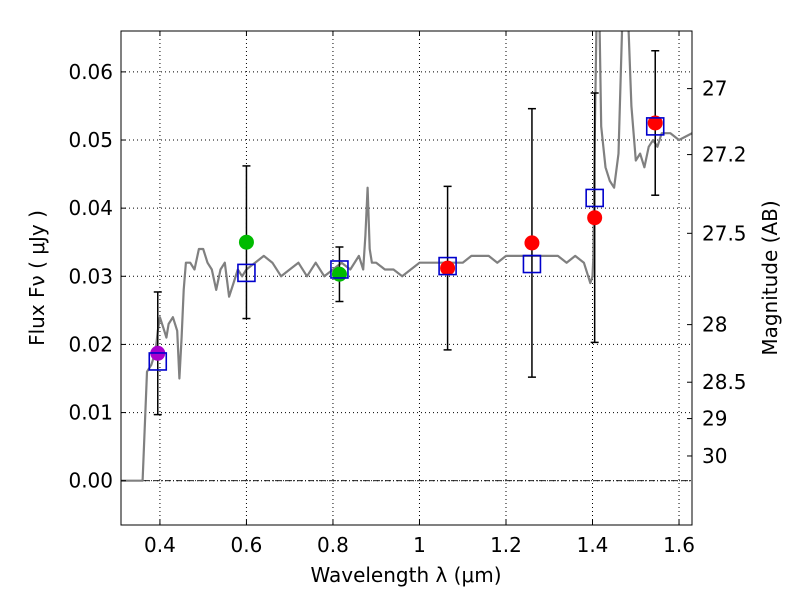  I want to click on y-tick-label: 0.00, so click(90, 481).